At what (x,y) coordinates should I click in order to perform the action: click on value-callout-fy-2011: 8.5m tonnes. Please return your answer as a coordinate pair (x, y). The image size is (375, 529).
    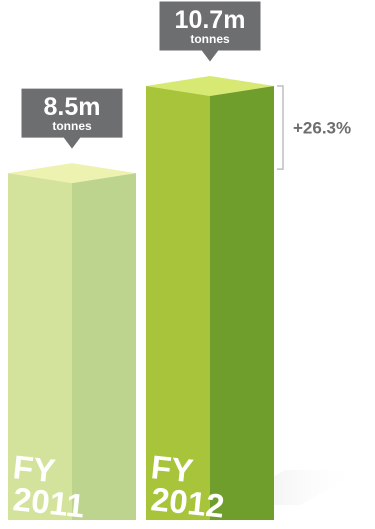
    Looking at the image, I should click on (72, 119).